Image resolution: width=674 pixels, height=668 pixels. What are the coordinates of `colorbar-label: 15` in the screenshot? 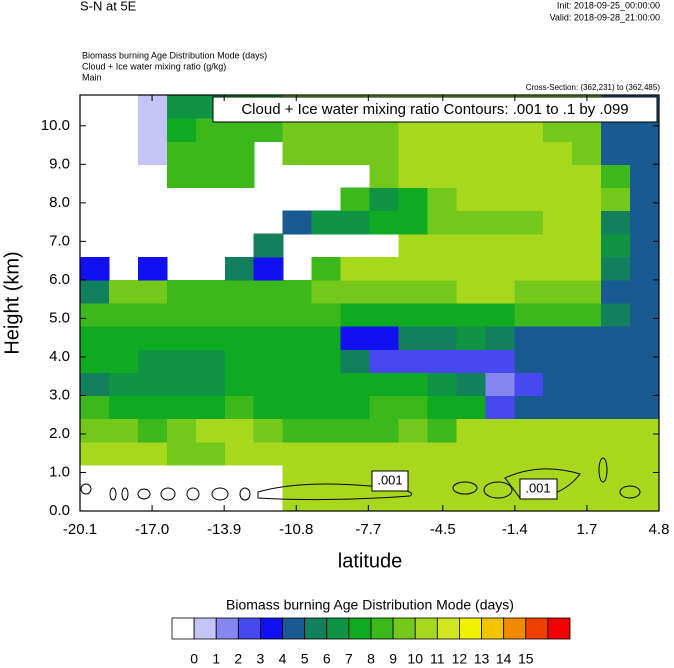 It's located at (526, 659).